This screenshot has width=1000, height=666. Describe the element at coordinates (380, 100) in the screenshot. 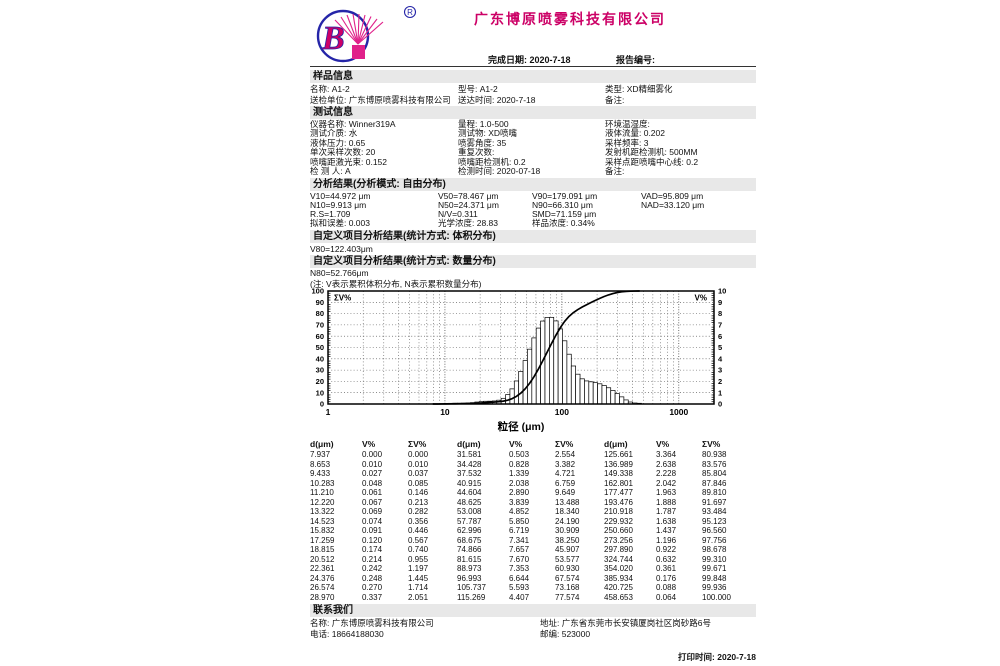

I see `info-cell: 送检单位: 广东博原喷雾科技有限公司` at that location.